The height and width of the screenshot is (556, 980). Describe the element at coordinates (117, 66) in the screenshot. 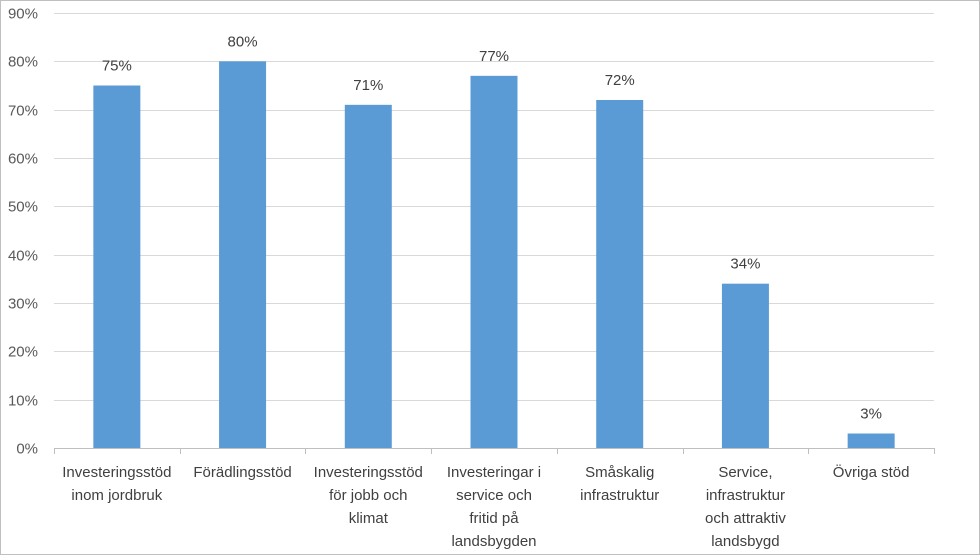

I see `data-label: 75%` at that location.